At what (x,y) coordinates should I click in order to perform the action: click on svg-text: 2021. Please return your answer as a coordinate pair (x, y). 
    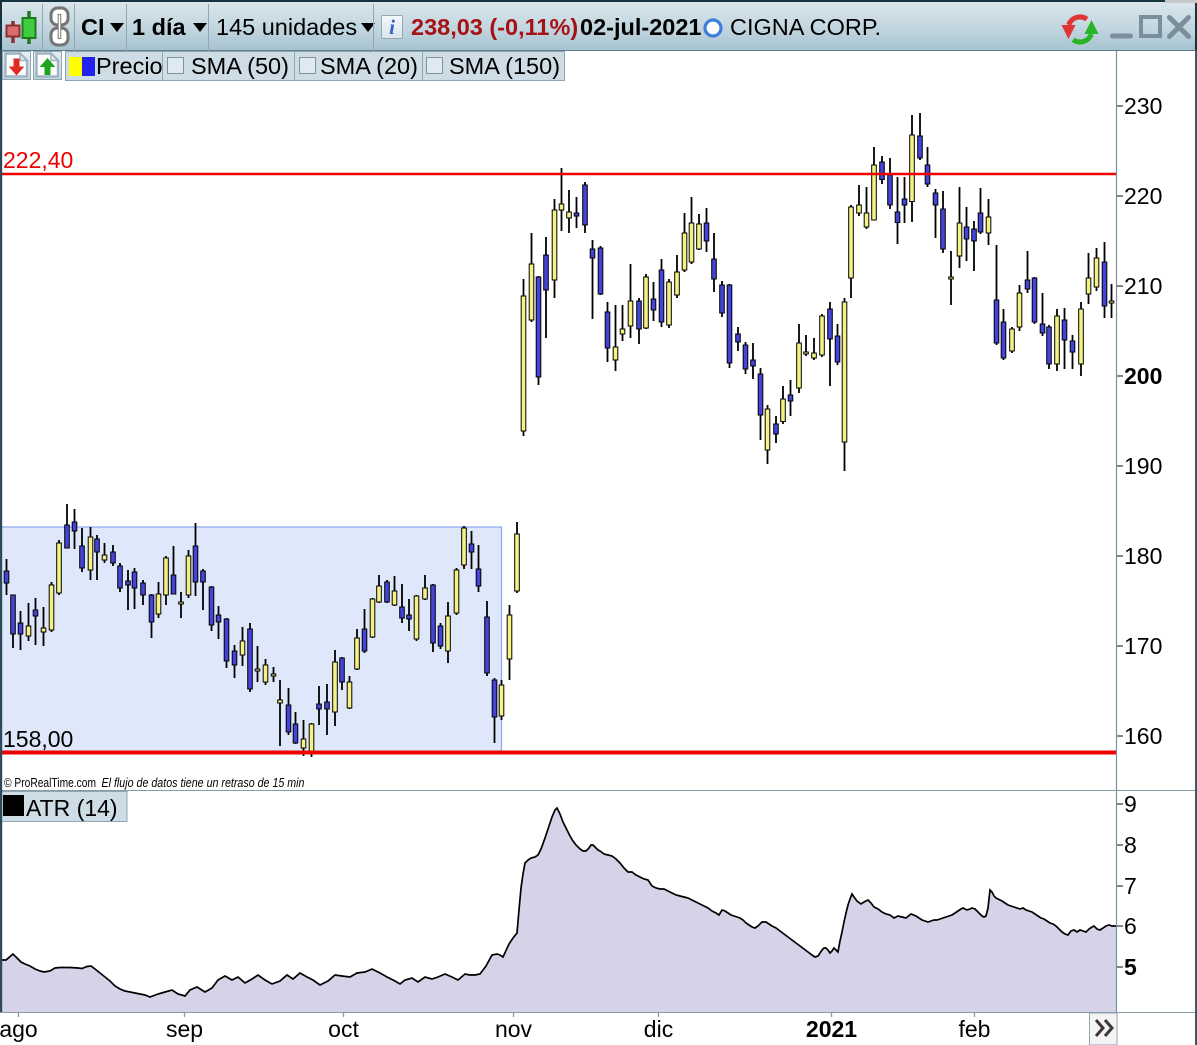
    Looking at the image, I should click on (831, 1029).